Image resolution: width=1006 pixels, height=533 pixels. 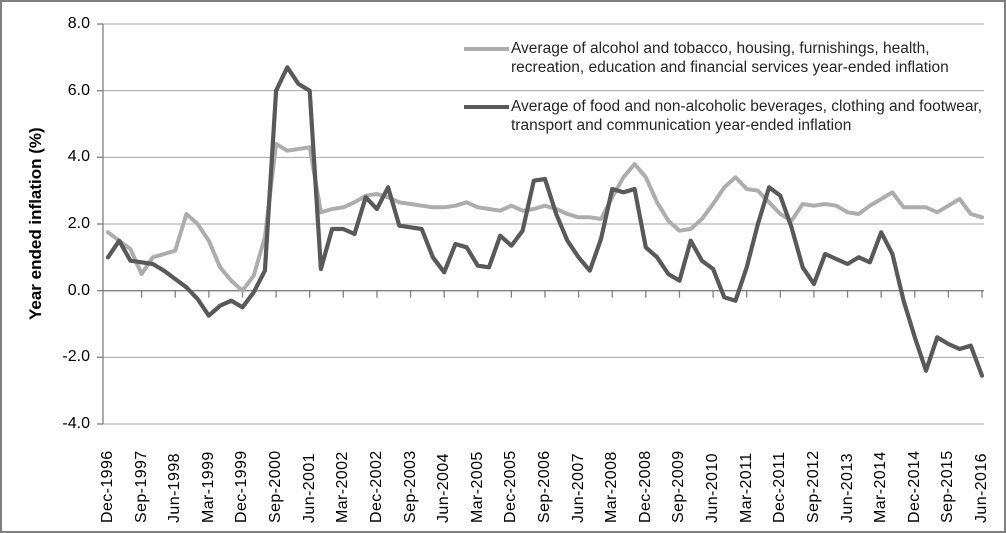 What do you see at coordinates (78, 23) in the screenshot?
I see `y-tick-label: 8.0` at bounding box center [78, 23].